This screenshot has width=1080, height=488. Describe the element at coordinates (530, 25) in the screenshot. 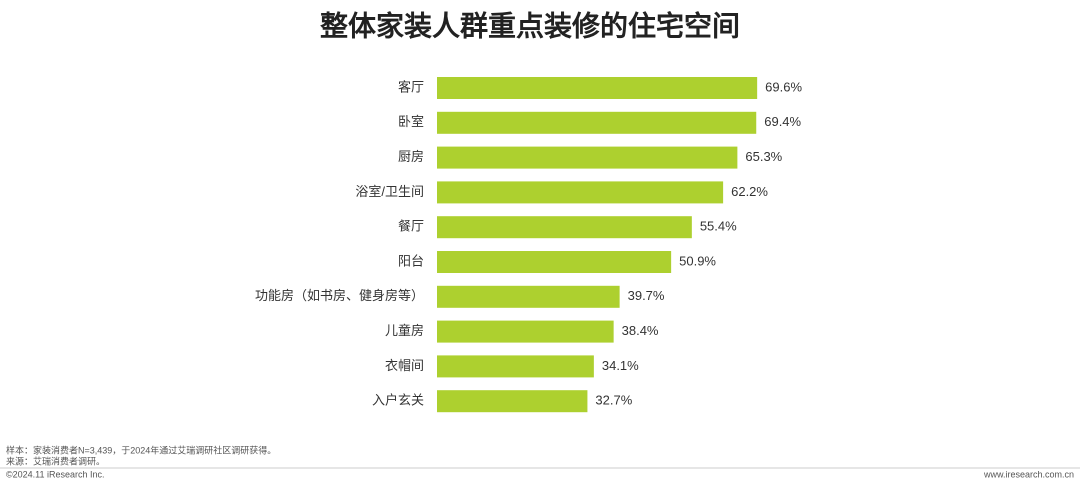

I see `chart-title: 整体家装人群重点装修的住宅空间` at that location.